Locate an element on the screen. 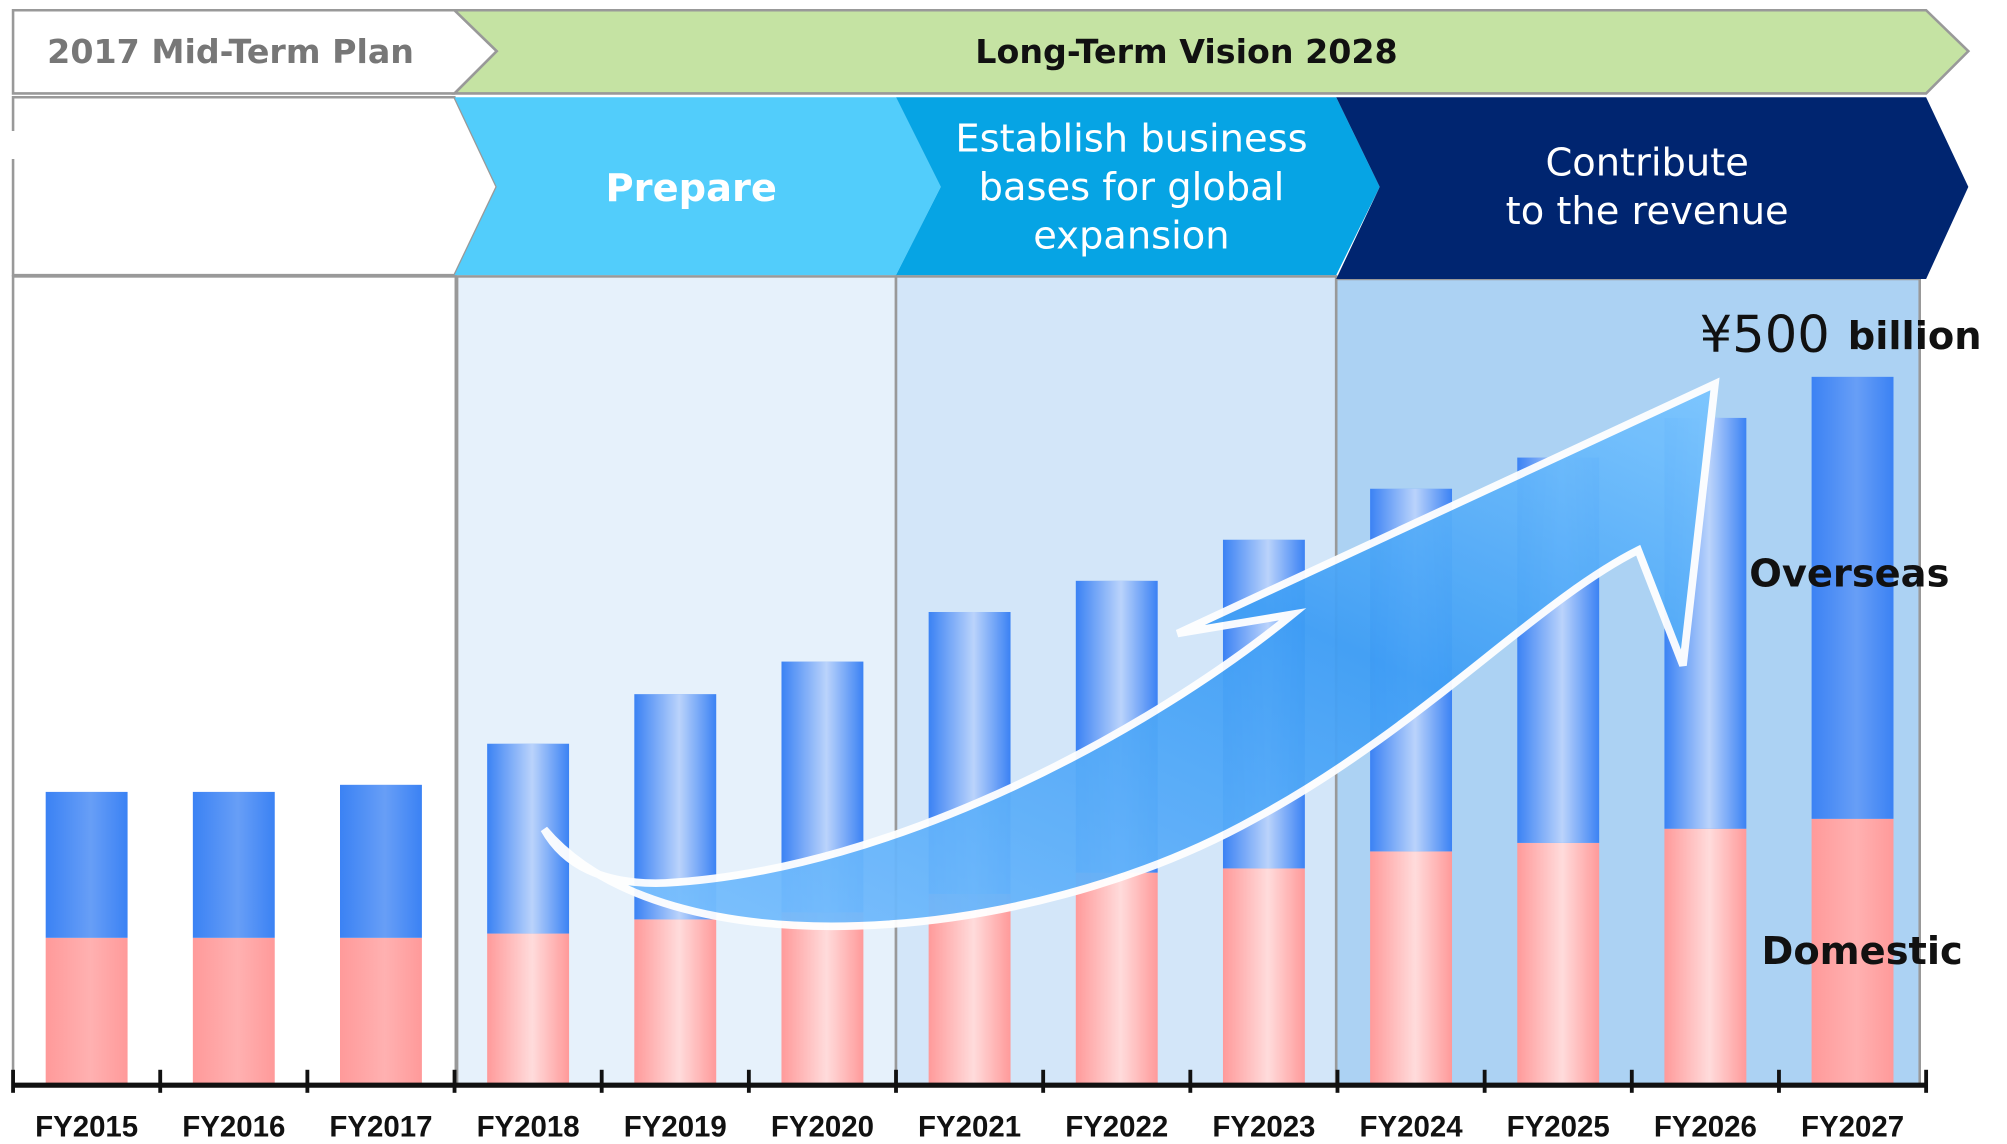  phase-label: bases for global is located at coordinates (1132, 187).